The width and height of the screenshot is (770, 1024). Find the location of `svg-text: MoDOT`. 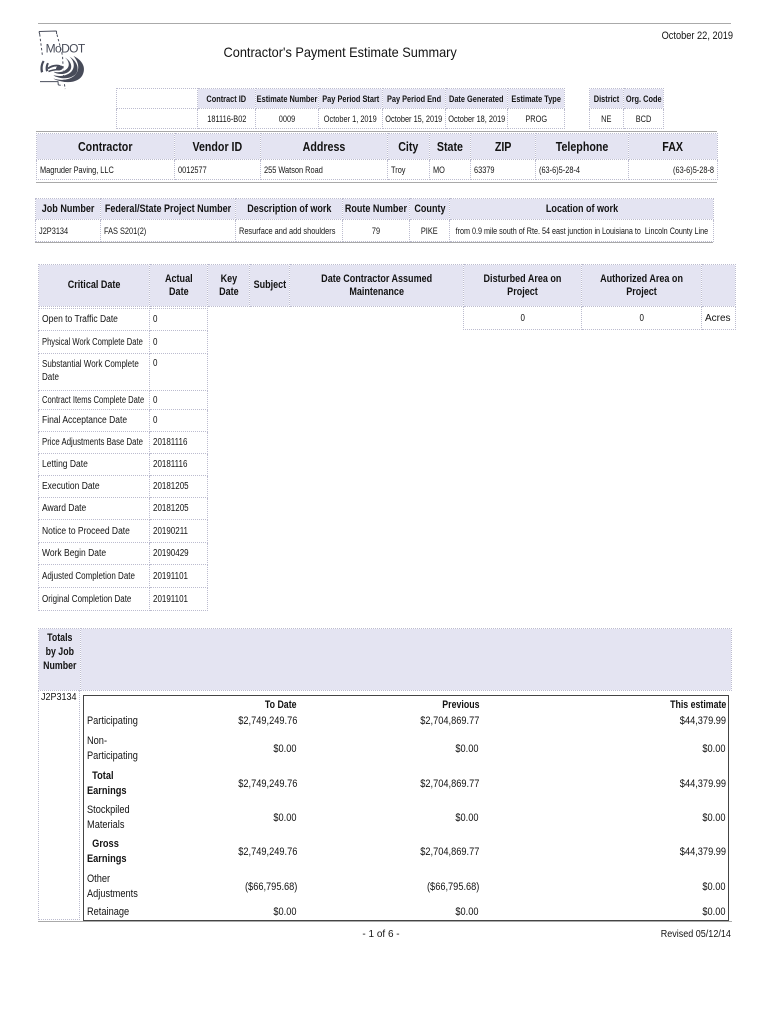

svg-text: MoDOT is located at coordinates (66, 49).